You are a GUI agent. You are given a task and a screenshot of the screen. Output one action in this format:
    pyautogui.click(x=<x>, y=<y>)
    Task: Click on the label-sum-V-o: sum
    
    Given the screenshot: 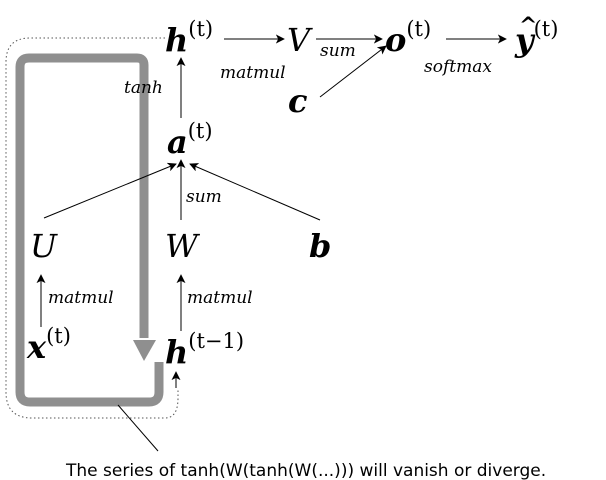 What is the action you would take?
    pyautogui.click(x=338, y=51)
    